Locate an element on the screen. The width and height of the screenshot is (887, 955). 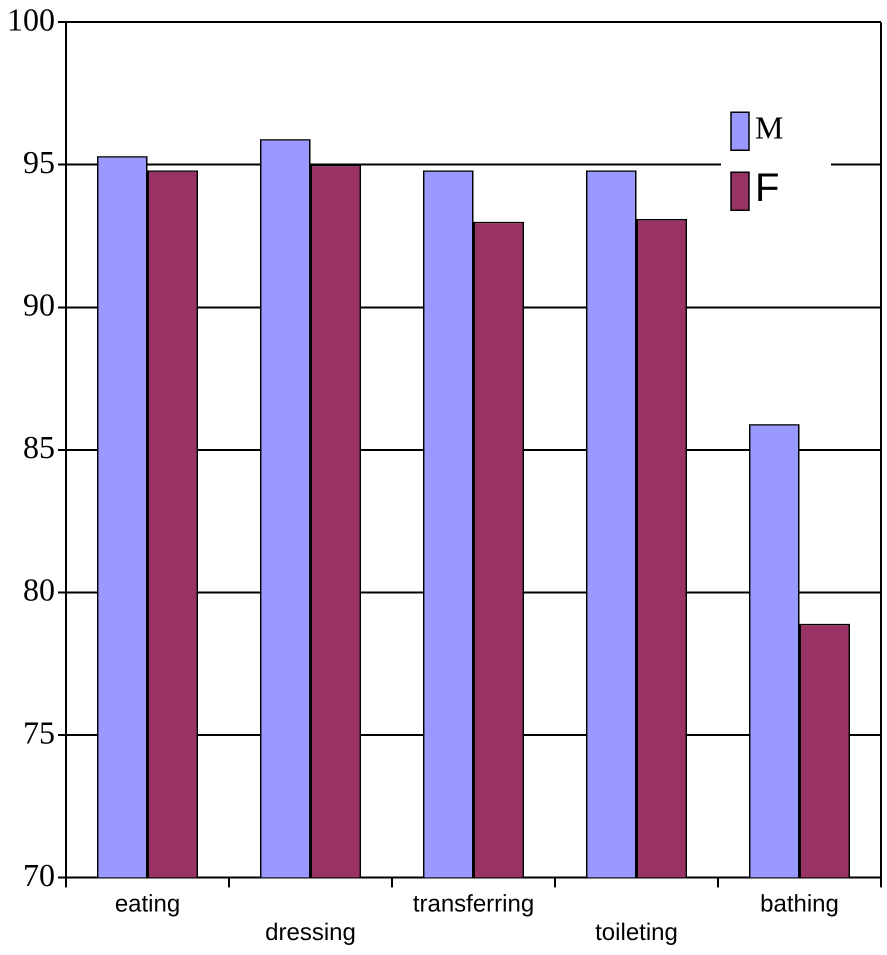
x-tick-label: toileting is located at coordinates (636, 932).